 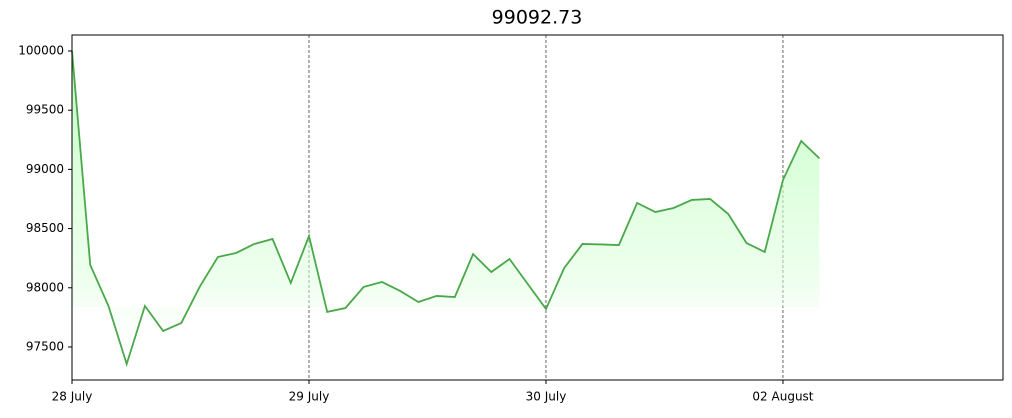 I want to click on y-tick-label: 98000, so click(x=45, y=287).